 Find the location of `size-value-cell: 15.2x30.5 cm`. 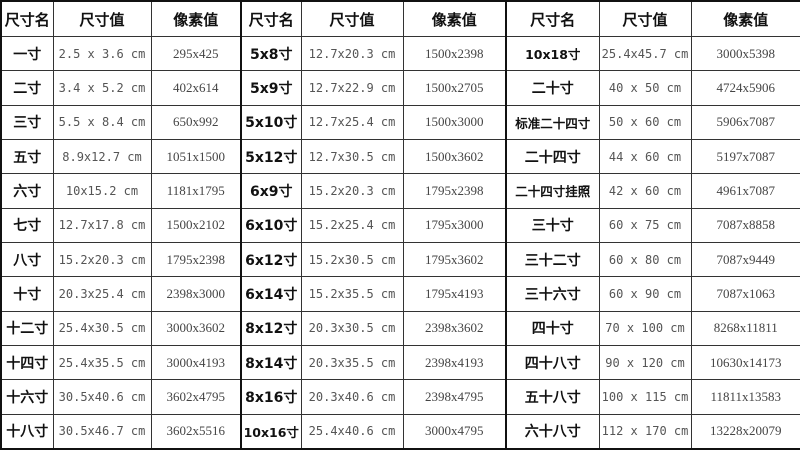

size-value-cell: 15.2x30.5 cm is located at coordinates (352, 259).